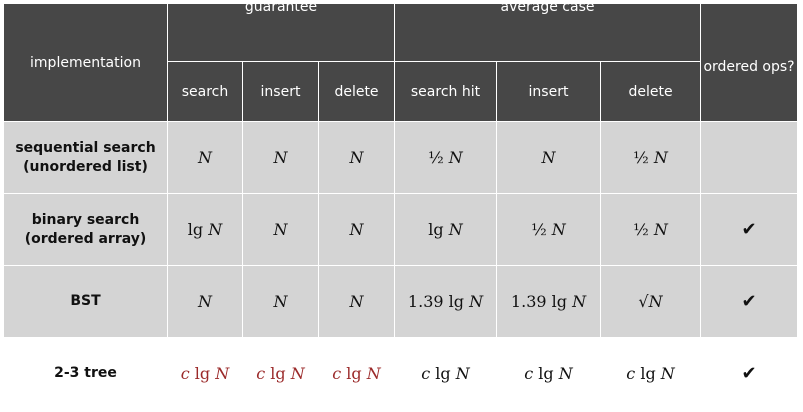 The height and width of the screenshot is (412, 803). What do you see at coordinates (205, 91) in the screenshot?
I see `subheader-guarantee-search: search` at bounding box center [205, 91].